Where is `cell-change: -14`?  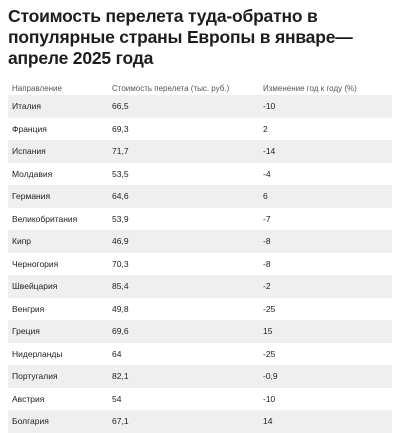 cell-change: -14 is located at coordinates (325, 151).